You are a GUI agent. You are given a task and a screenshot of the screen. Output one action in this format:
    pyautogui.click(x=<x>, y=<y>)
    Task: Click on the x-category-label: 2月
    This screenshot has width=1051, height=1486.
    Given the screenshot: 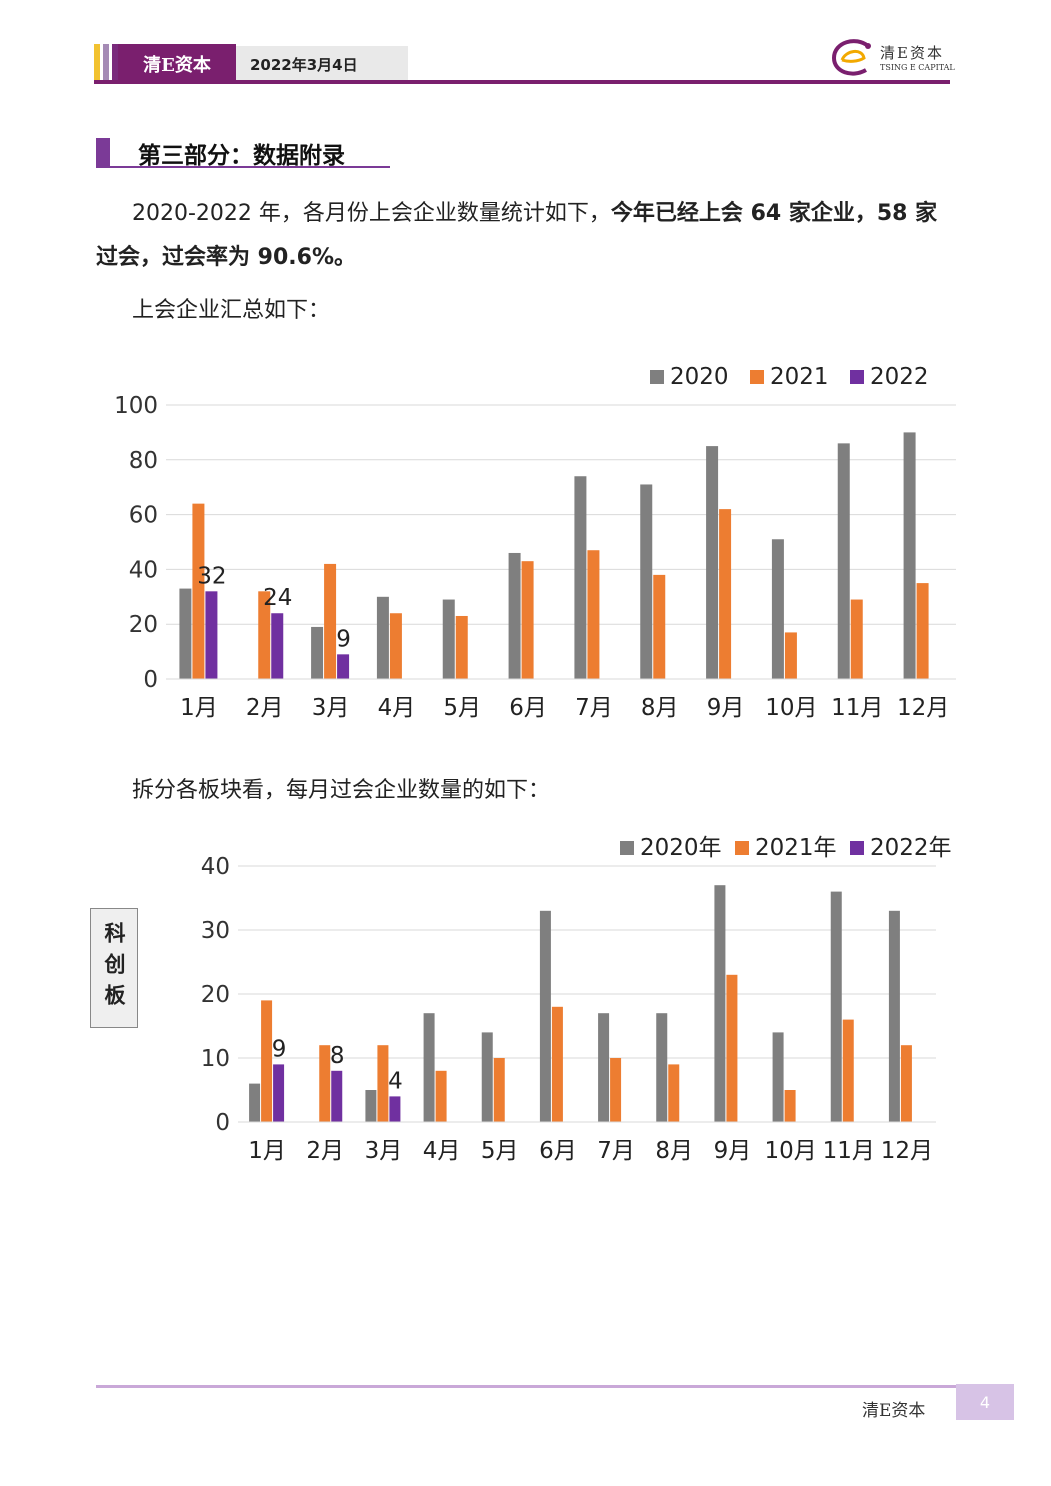 What is the action you would take?
    pyautogui.click(x=265, y=708)
    